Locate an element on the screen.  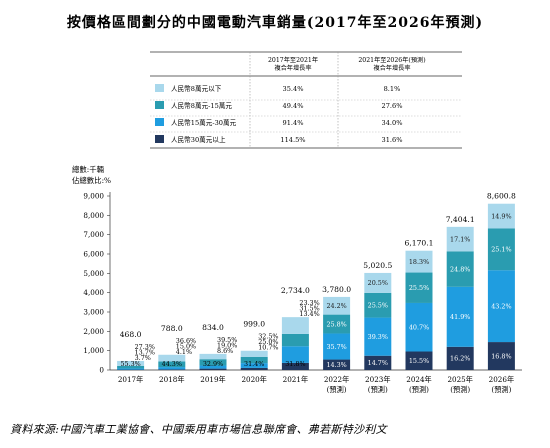
segment-label: 27.3% is located at coordinates (145, 347).